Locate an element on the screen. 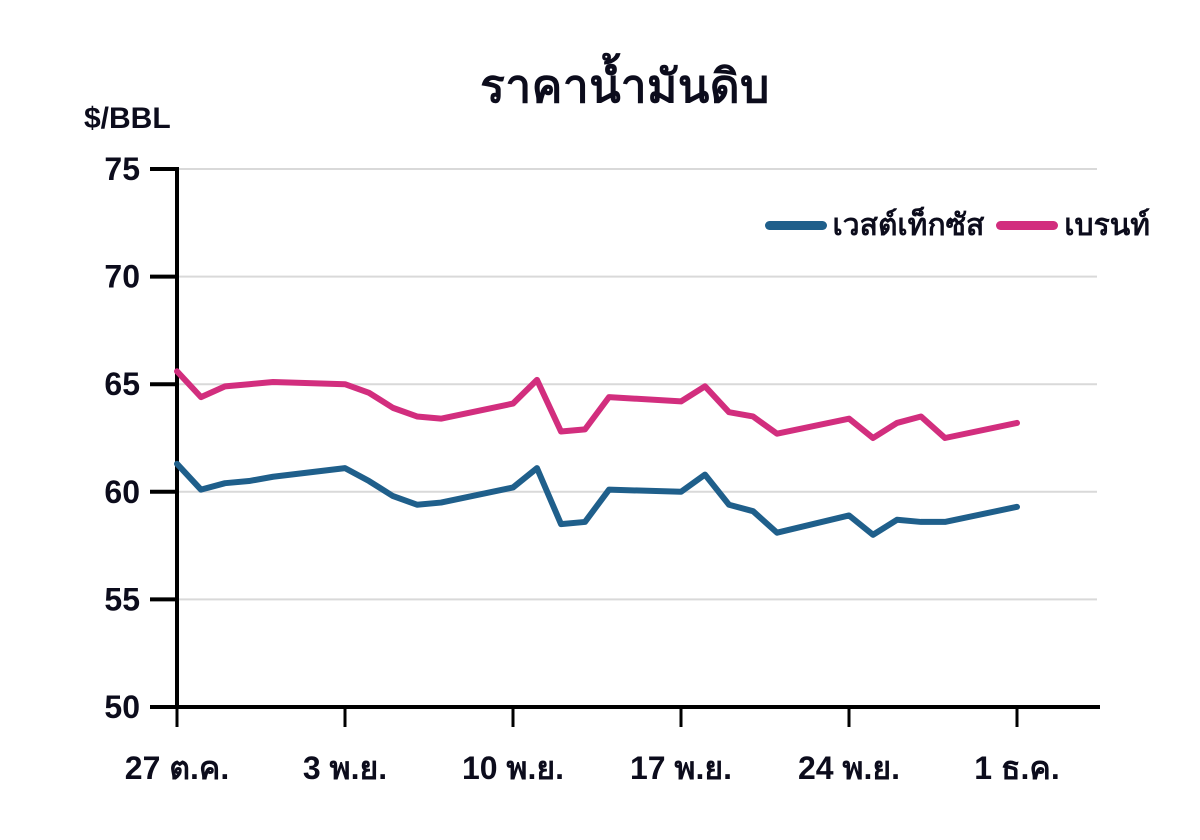 Image resolution: width=1200 pixels, height=840 pixels. legend-item-west-texas: เวสต์เท็กซัส is located at coordinates (874, 225).